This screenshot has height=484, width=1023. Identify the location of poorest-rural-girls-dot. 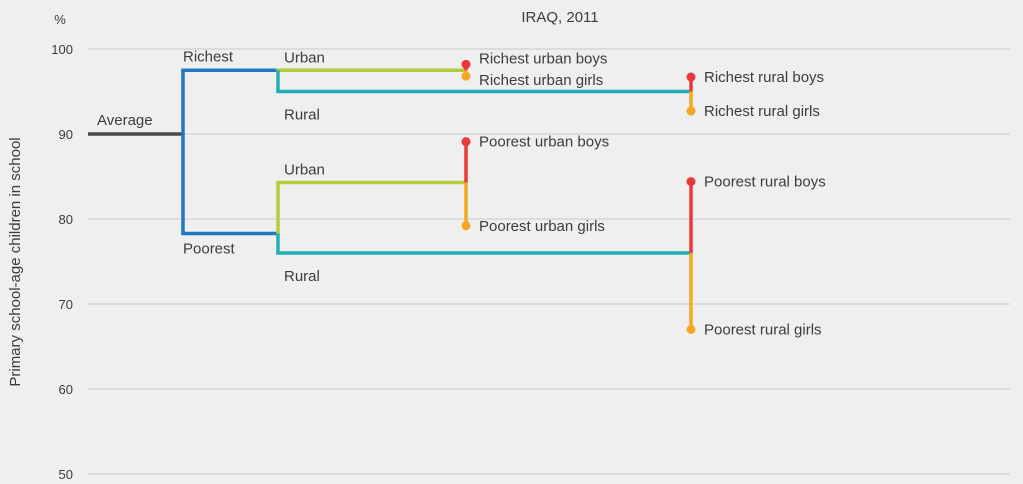
(691, 329).